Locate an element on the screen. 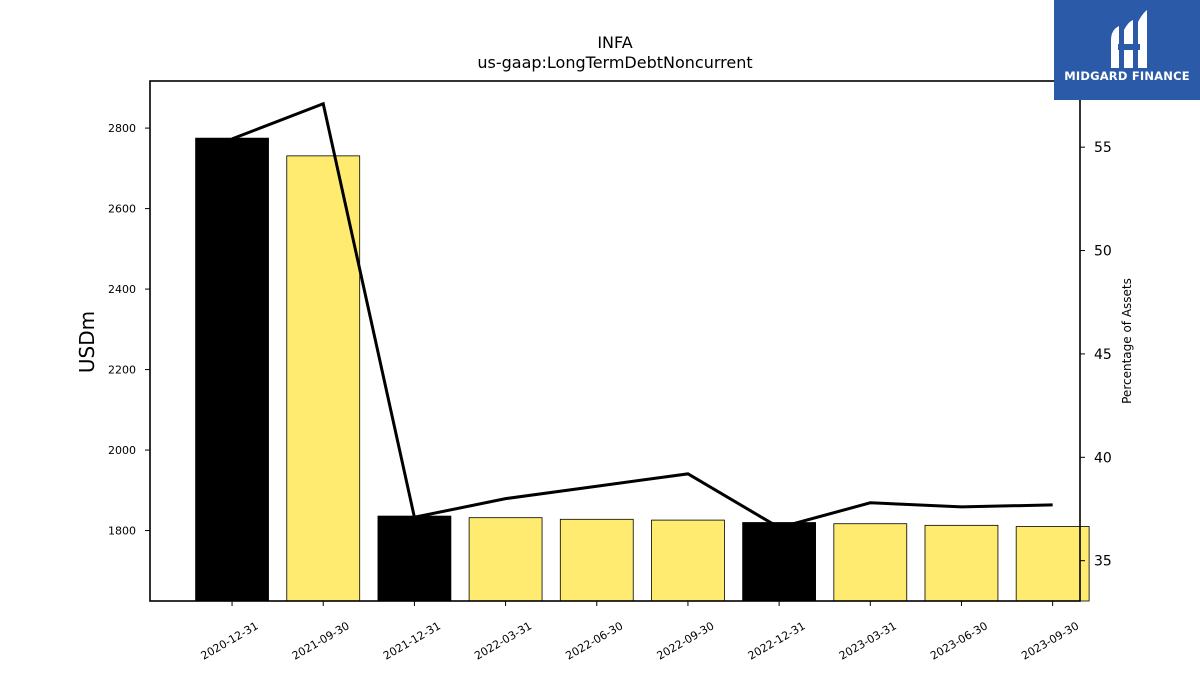 Image resolution: width=1200 pixels, height=675 pixels. x-tick-label: 2022-06-30 is located at coordinates (594, 640).